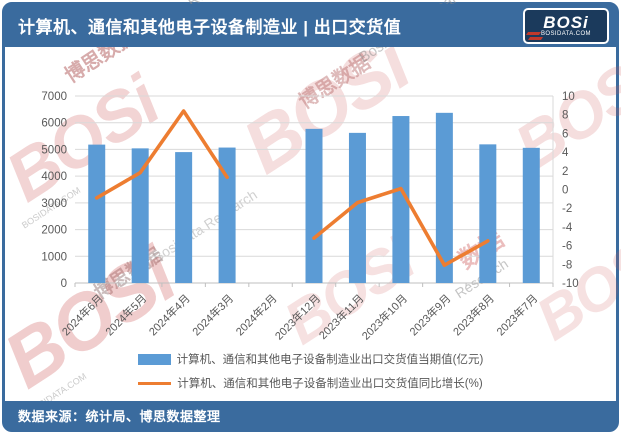 This screenshot has height=434, width=621. I want to click on y-axis-right-label: -8, so click(567, 265).